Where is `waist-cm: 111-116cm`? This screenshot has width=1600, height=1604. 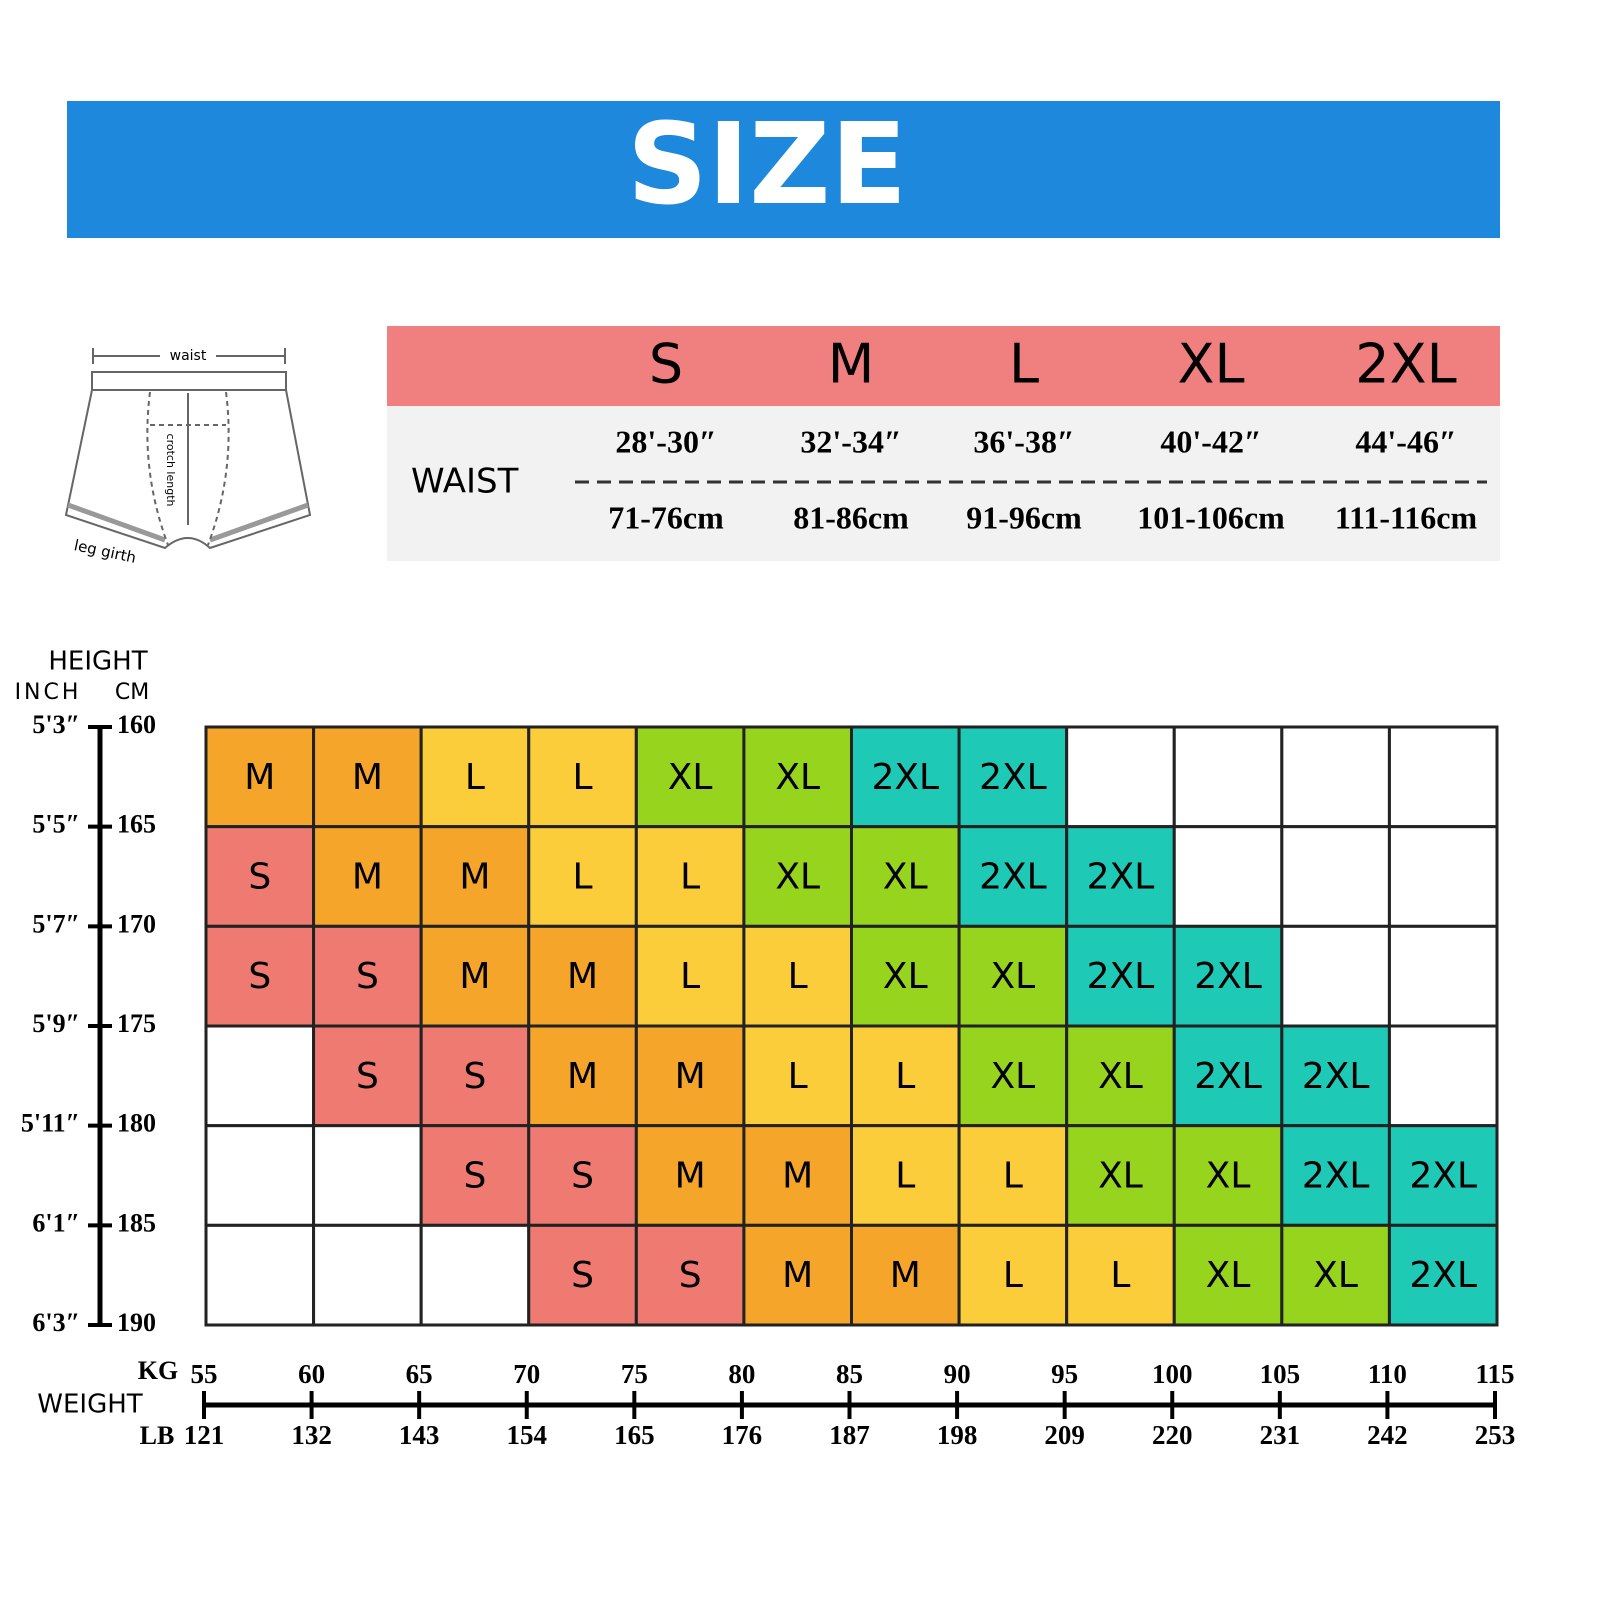 waist-cm: 111-116cm is located at coordinates (1406, 517).